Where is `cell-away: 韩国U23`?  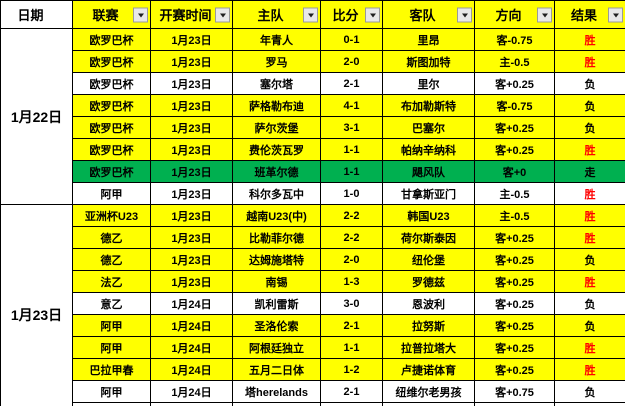 cell-away: 韩国U23 is located at coordinates (428, 215).